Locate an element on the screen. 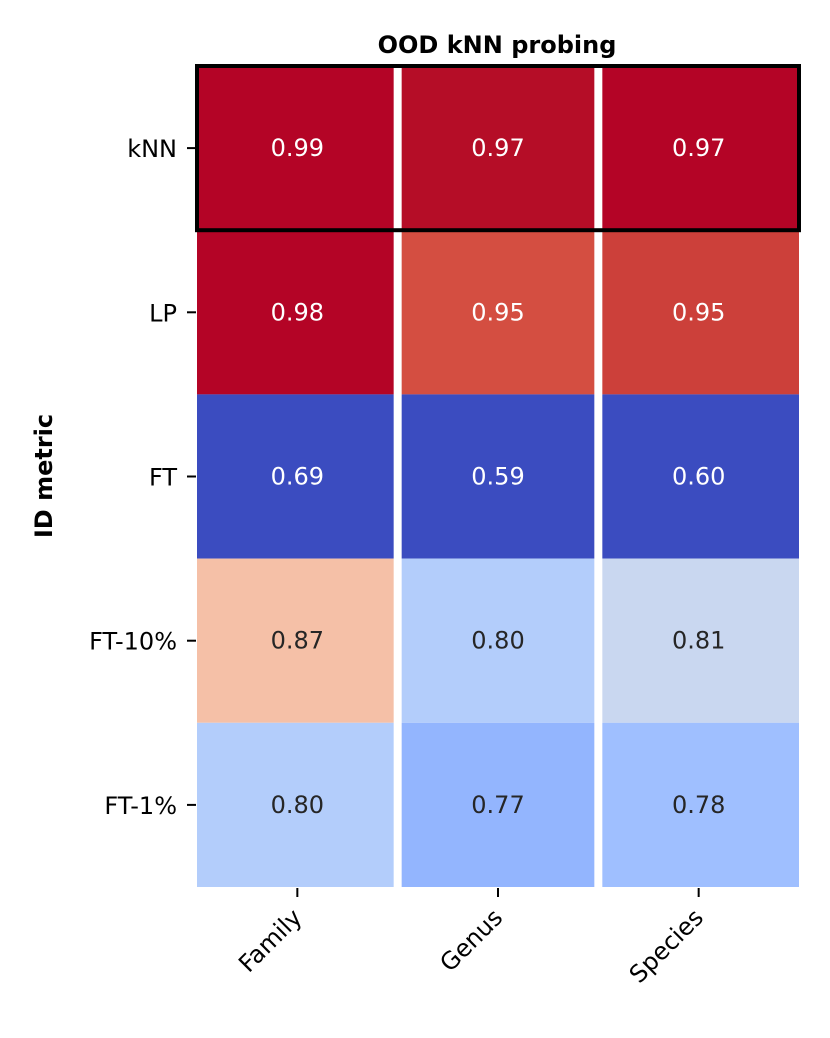 Image resolution: width=830 pixels, height=1038 pixels. y-tick-label: FT-10% is located at coordinates (133, 642).